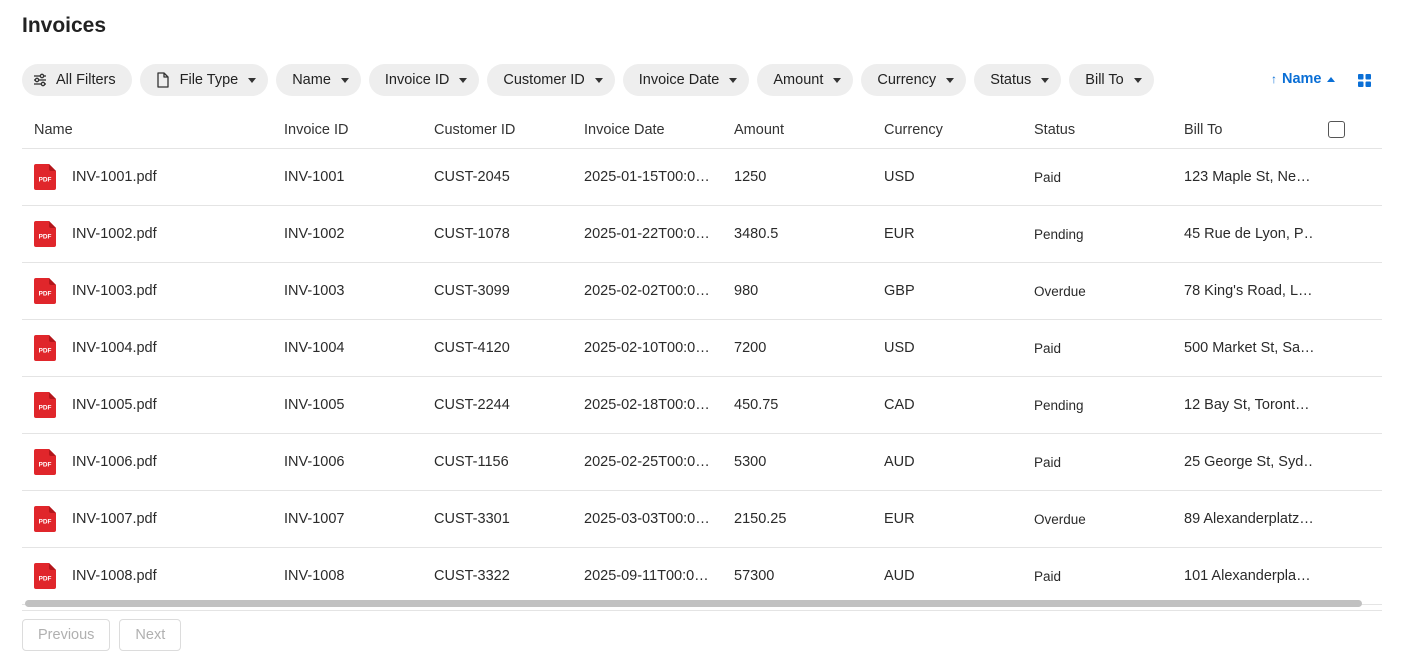  I want to click on horizontal-scrollbar, so click(702, 603).